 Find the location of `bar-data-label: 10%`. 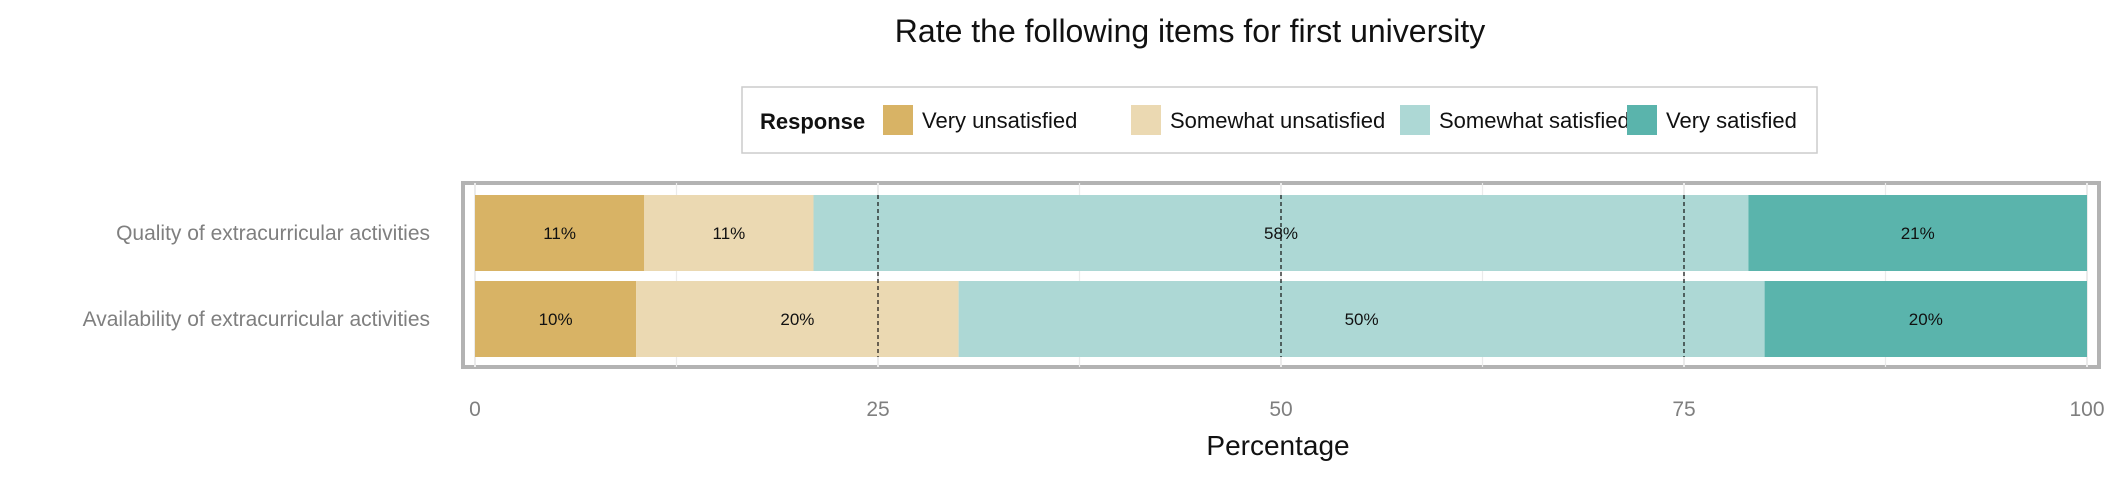

bar-data-label: 10% is located at coordinates (556, 319).